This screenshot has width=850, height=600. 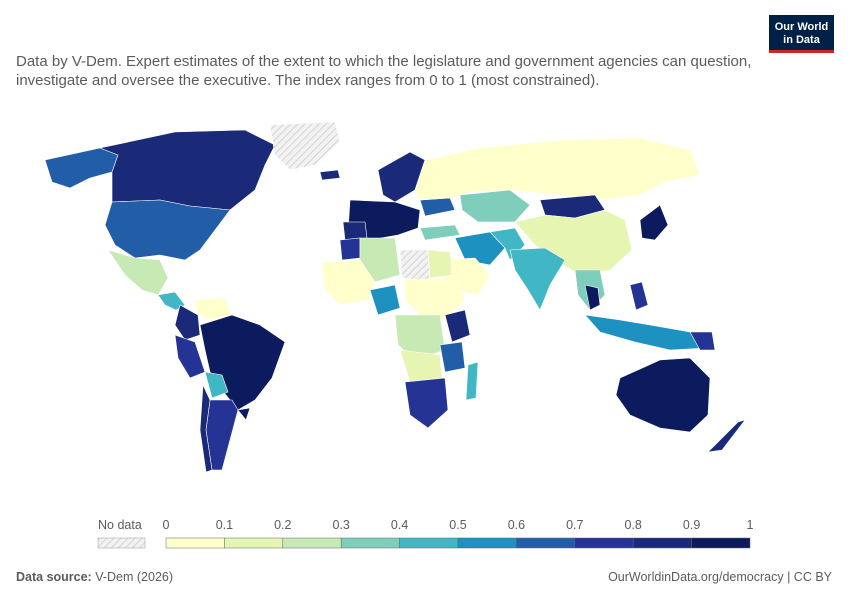 I want to click on region-kazakhstan, so click(x=495, y=206).